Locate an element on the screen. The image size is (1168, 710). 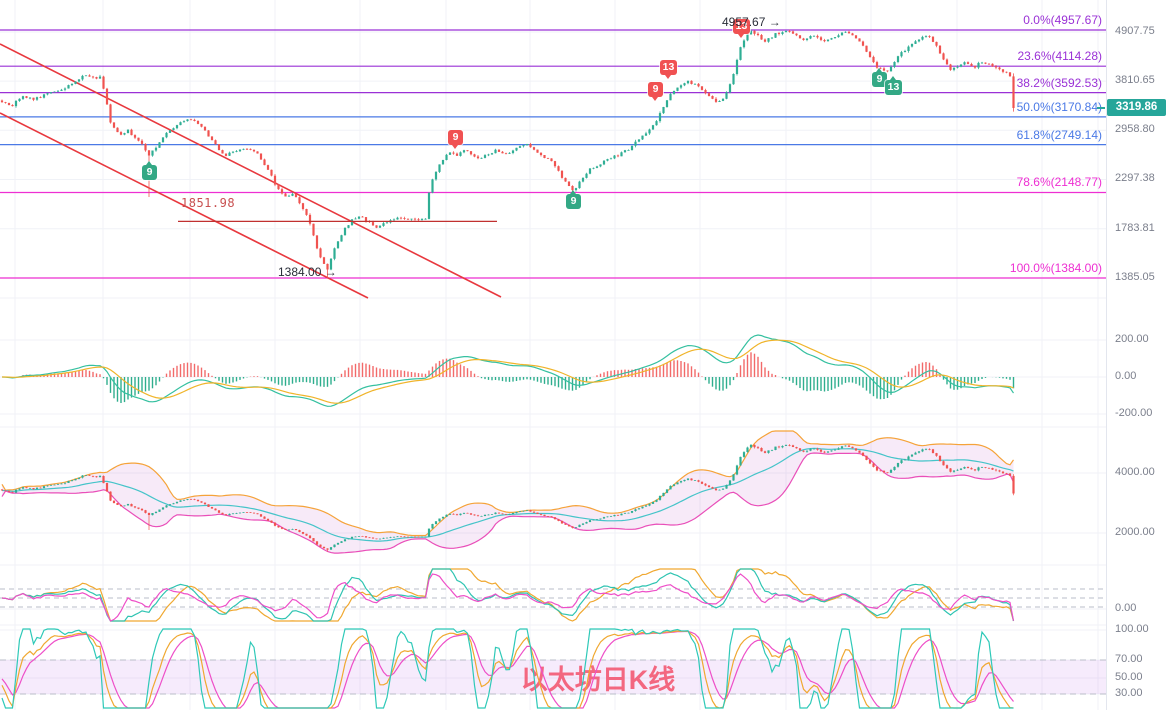
indicator-axis-tick: 50.00 is located at coordinates (1129, 677).